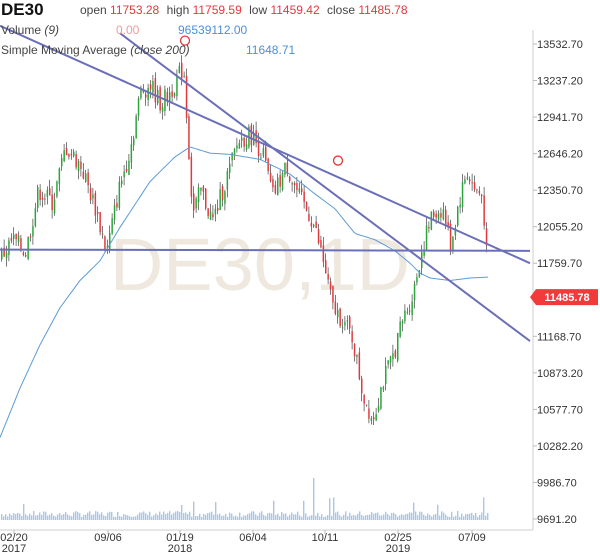 Image resolution: width=600 pixels, height=558 pixels. Describe the element at coordinates (108, 538) in the screenshot. I see `time-tick-label: 09/06` at that location.